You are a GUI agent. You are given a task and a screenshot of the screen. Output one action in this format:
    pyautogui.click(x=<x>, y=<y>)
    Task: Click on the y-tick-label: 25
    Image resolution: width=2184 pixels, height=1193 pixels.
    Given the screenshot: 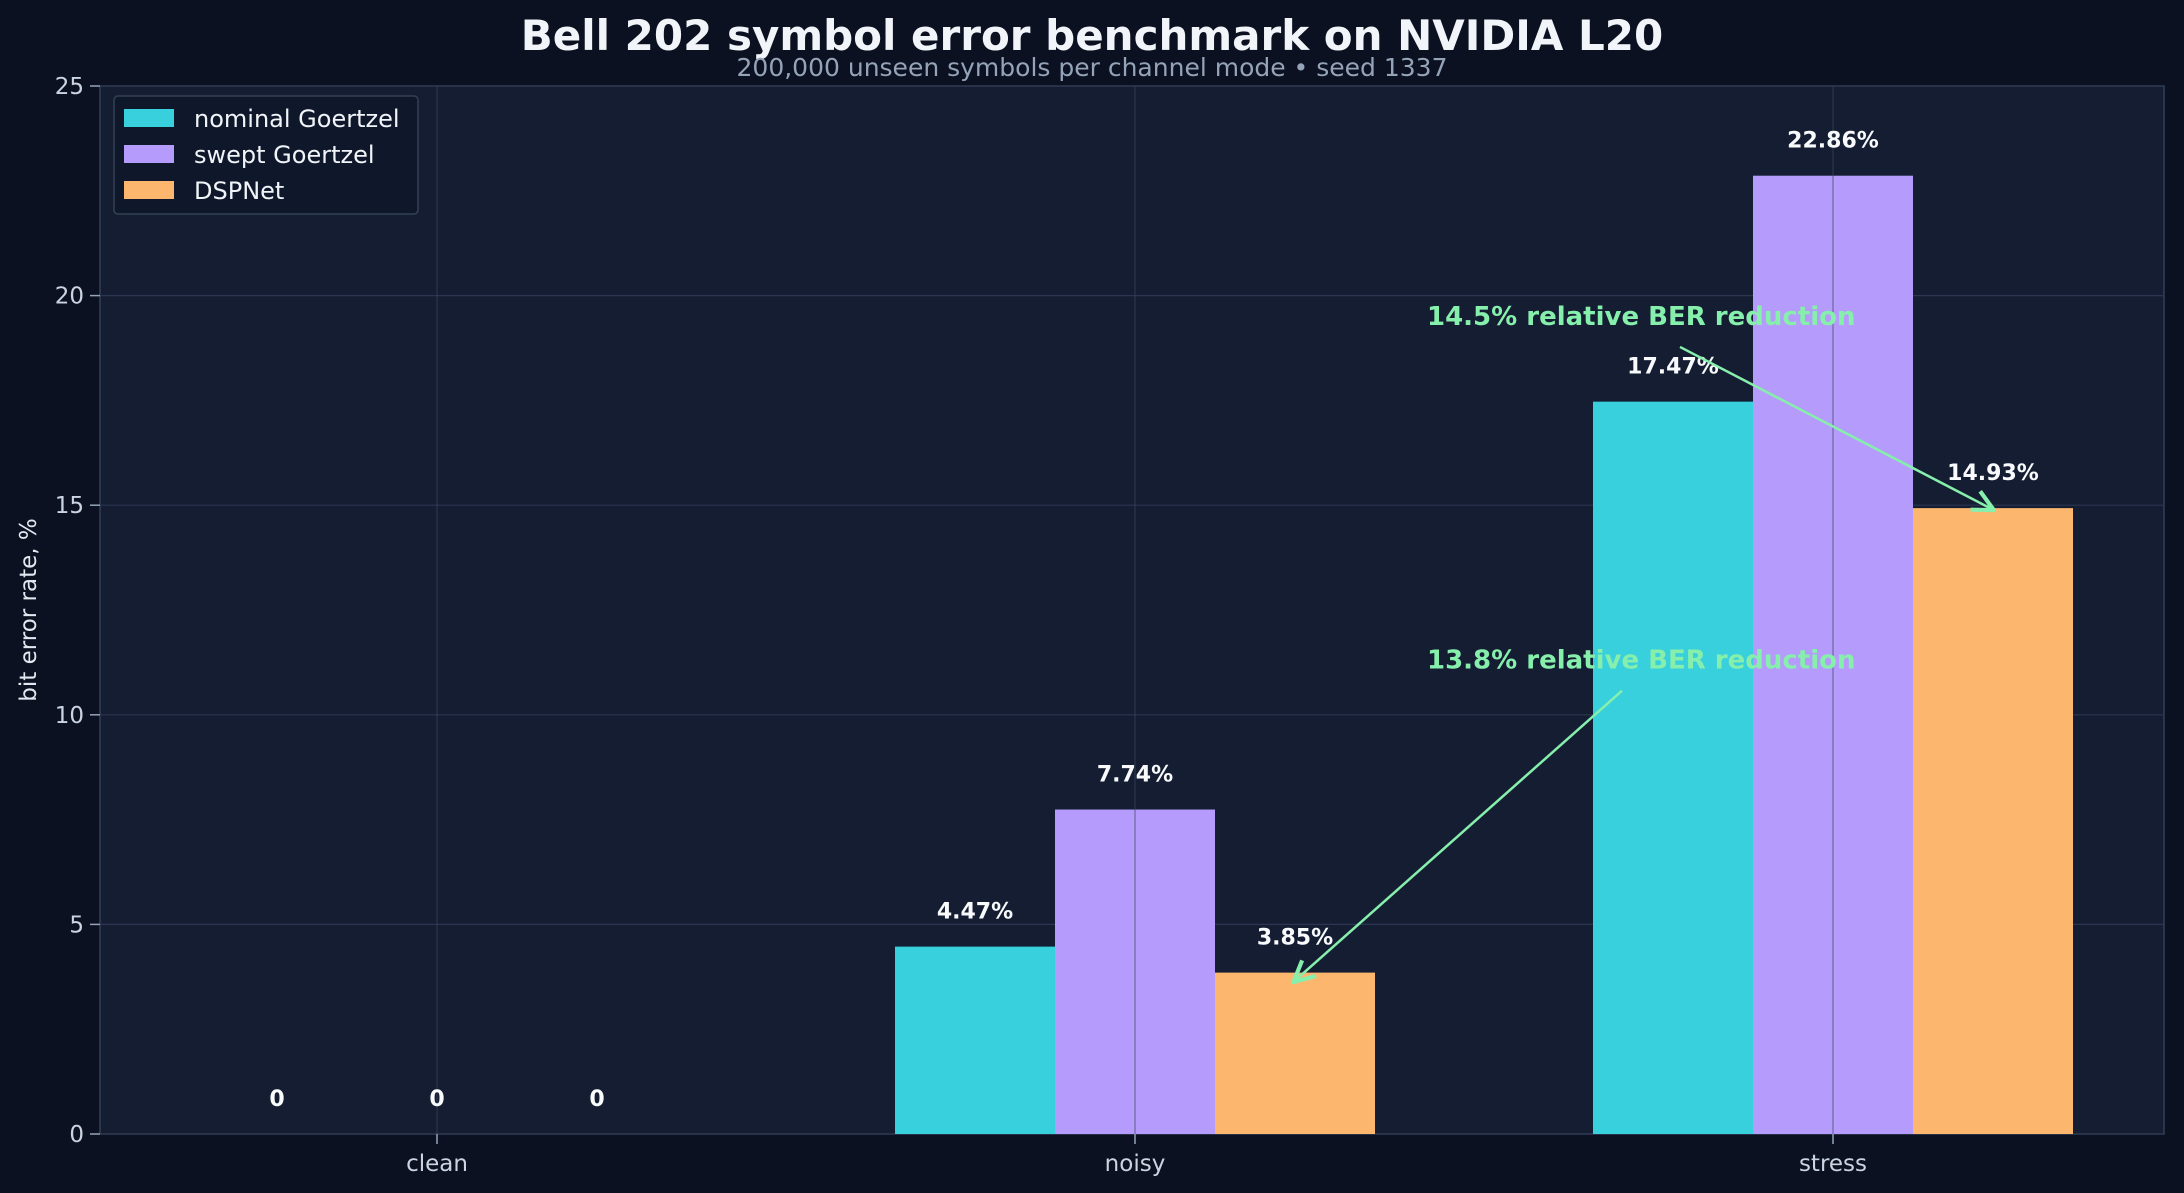 What is the action you would take?
    pyautogui.click(x=69, y=87)
    